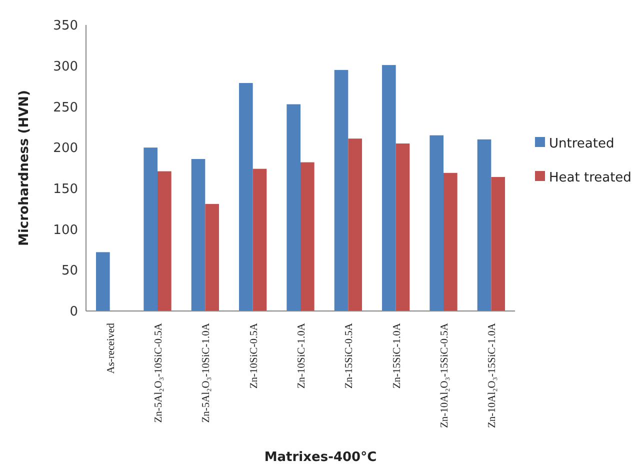 This screenshot has height=473, width=644. Describe the element at coordinates (65, 230) in the screenshot. I see `y-tick-label: 100` at that location.